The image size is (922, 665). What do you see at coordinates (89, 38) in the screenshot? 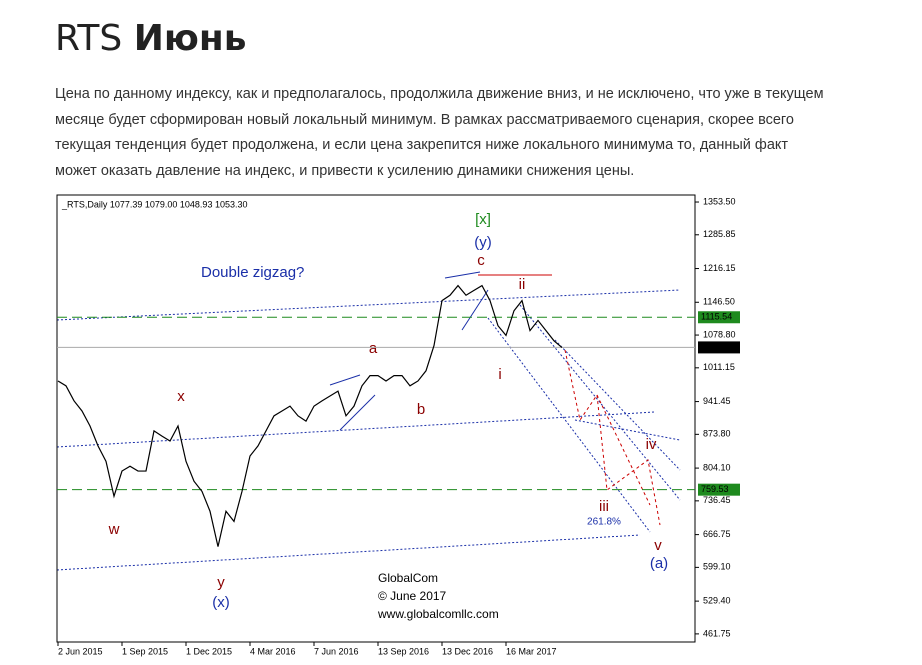
I see `title-plain: RTS` at bounding box center [89, 38].